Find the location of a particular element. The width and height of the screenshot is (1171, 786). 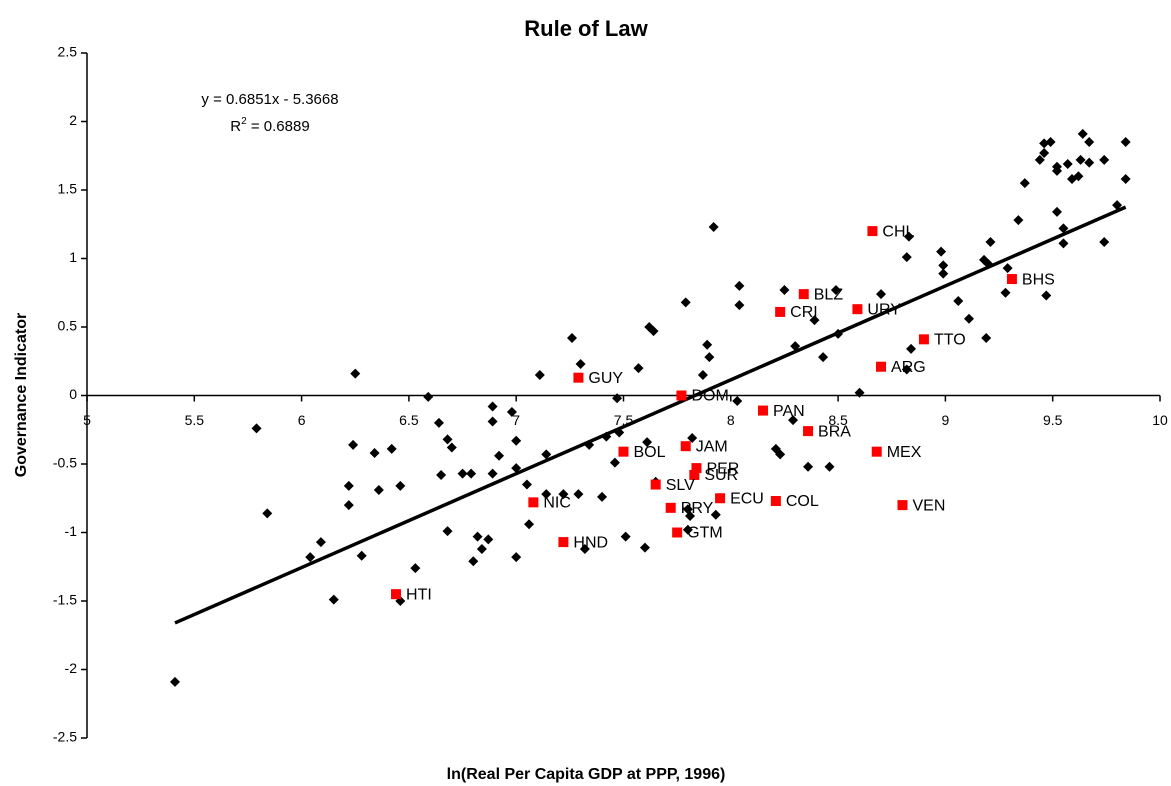

x-tick-label: 5.5 is located at coordinates (195, 420).